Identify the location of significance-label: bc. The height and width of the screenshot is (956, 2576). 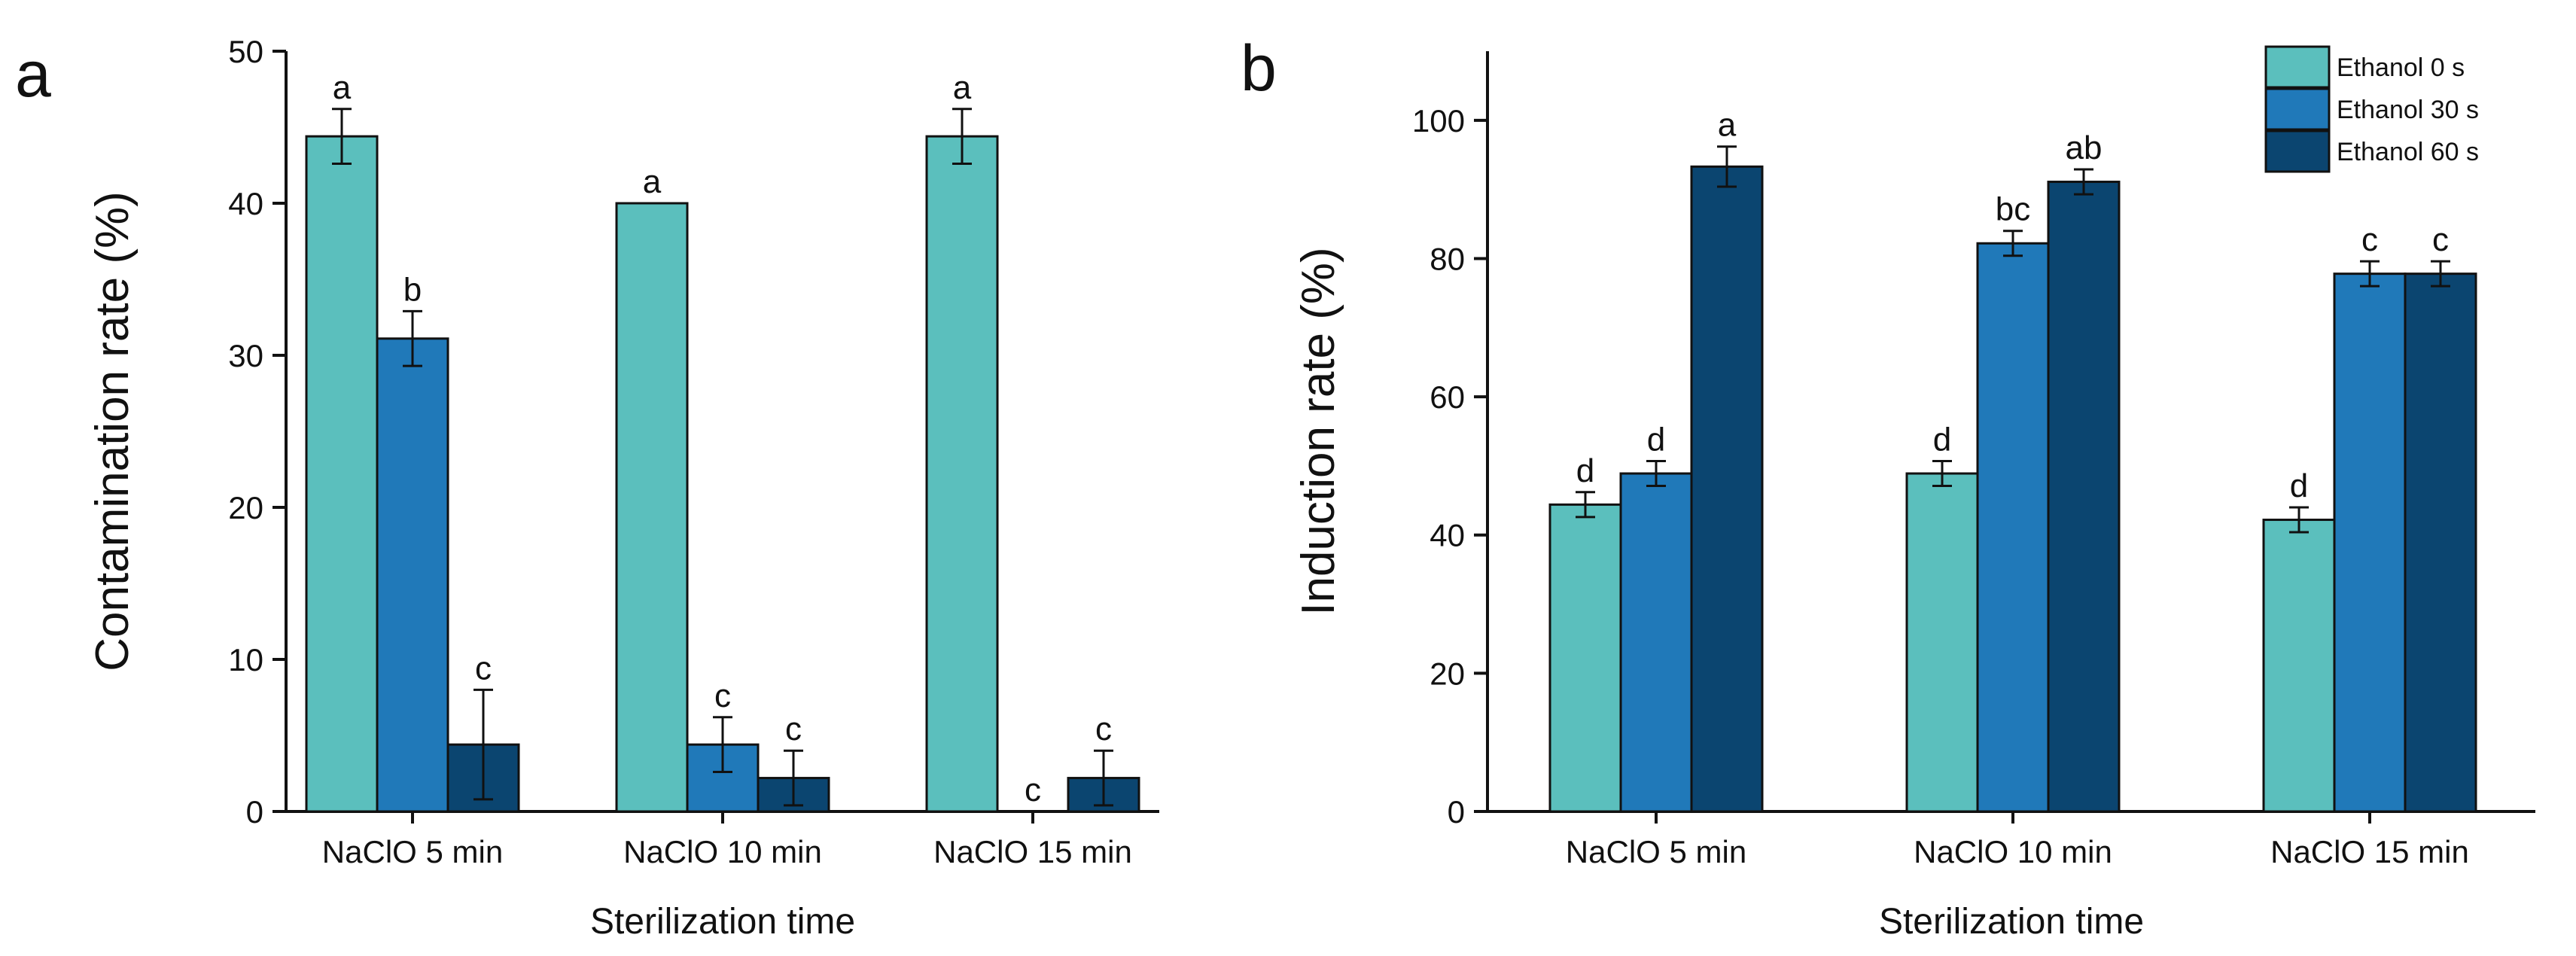
(2013, 209).